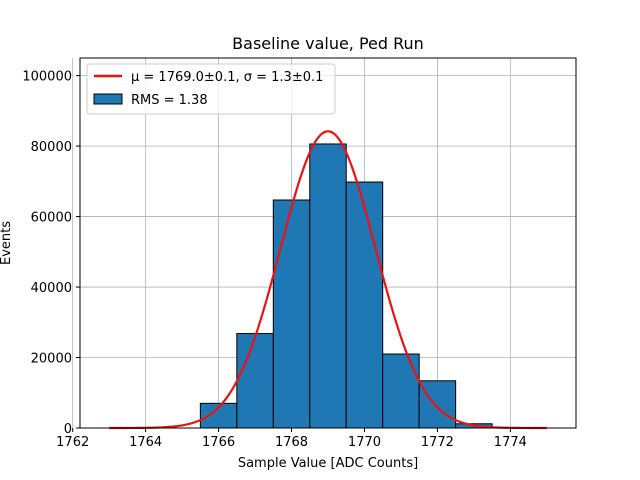  I want to click on x-axis-ticks: 1762 1764 1766 1768 1770 1772 1774, so click(291, 439).